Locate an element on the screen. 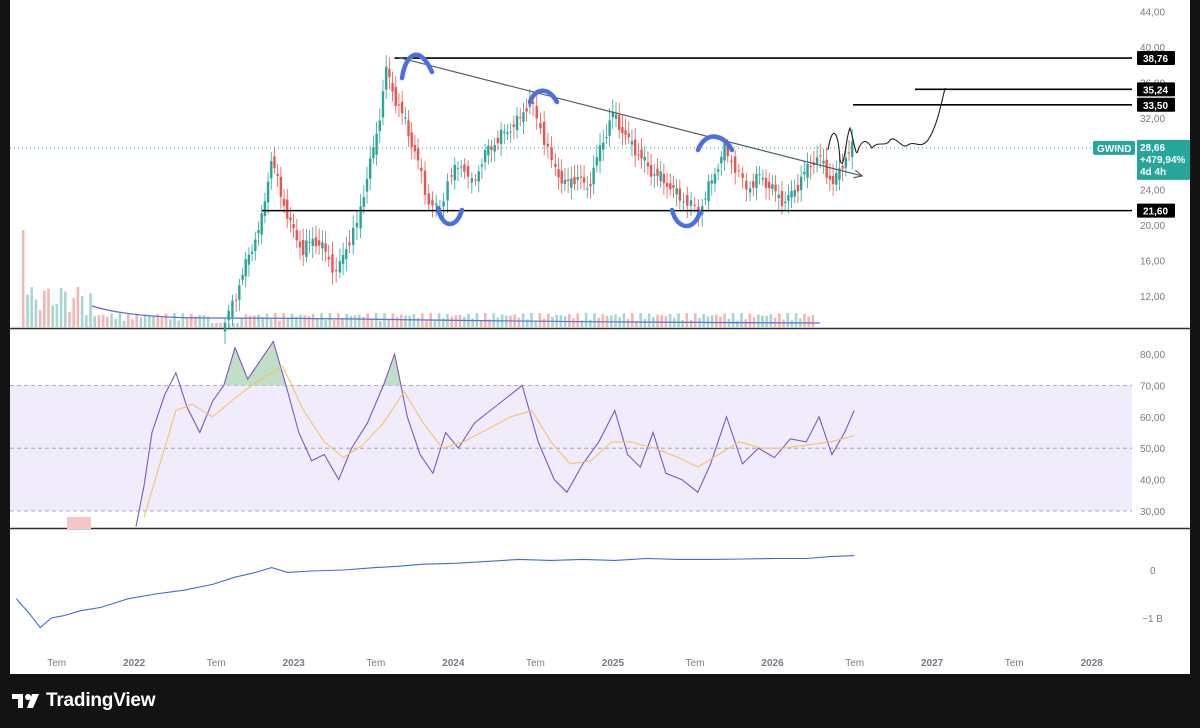 Image resolution: width=1200 pixels, height=728 pixels. price-axis-tick: 16,00 is located at coordinates (1152, 261).